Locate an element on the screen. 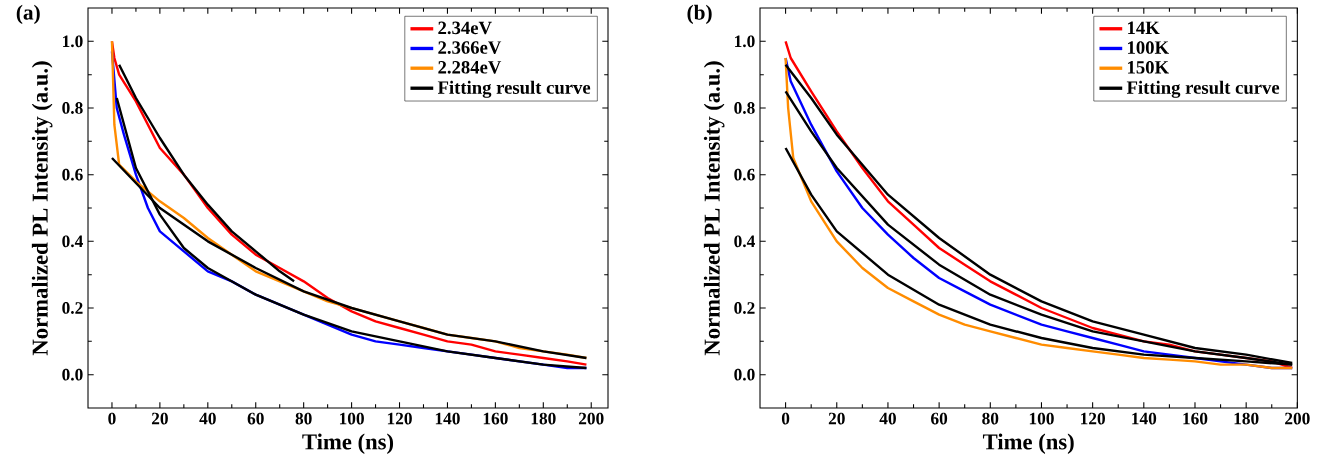  chart-title: (b) is located at coordinates (699, 14).